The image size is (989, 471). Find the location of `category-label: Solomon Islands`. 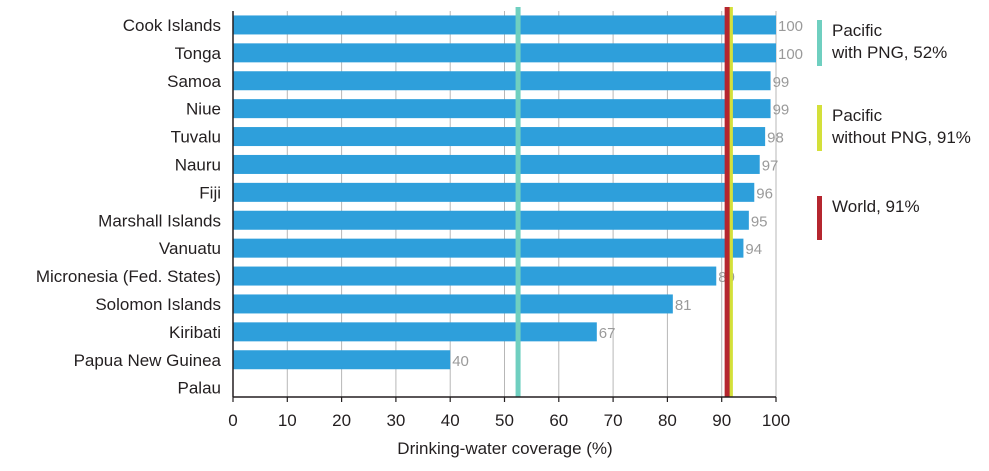

category-label: Solomon Islands is located at coordinates (158, 304).